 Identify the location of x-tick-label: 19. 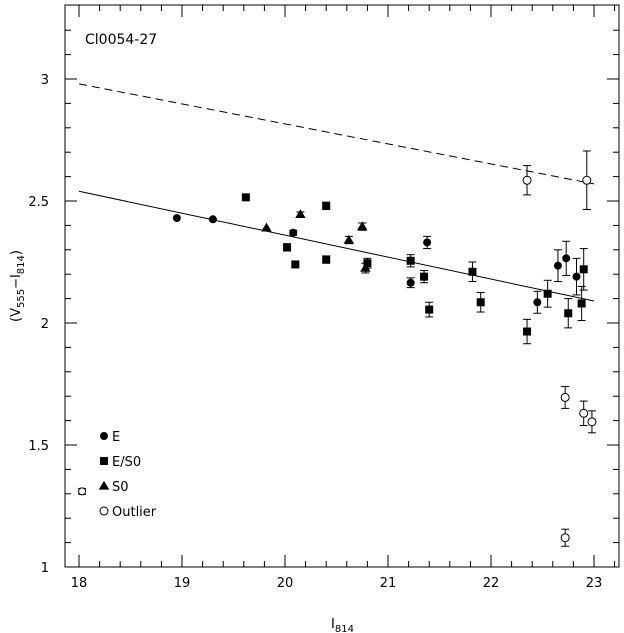
(182, 583).